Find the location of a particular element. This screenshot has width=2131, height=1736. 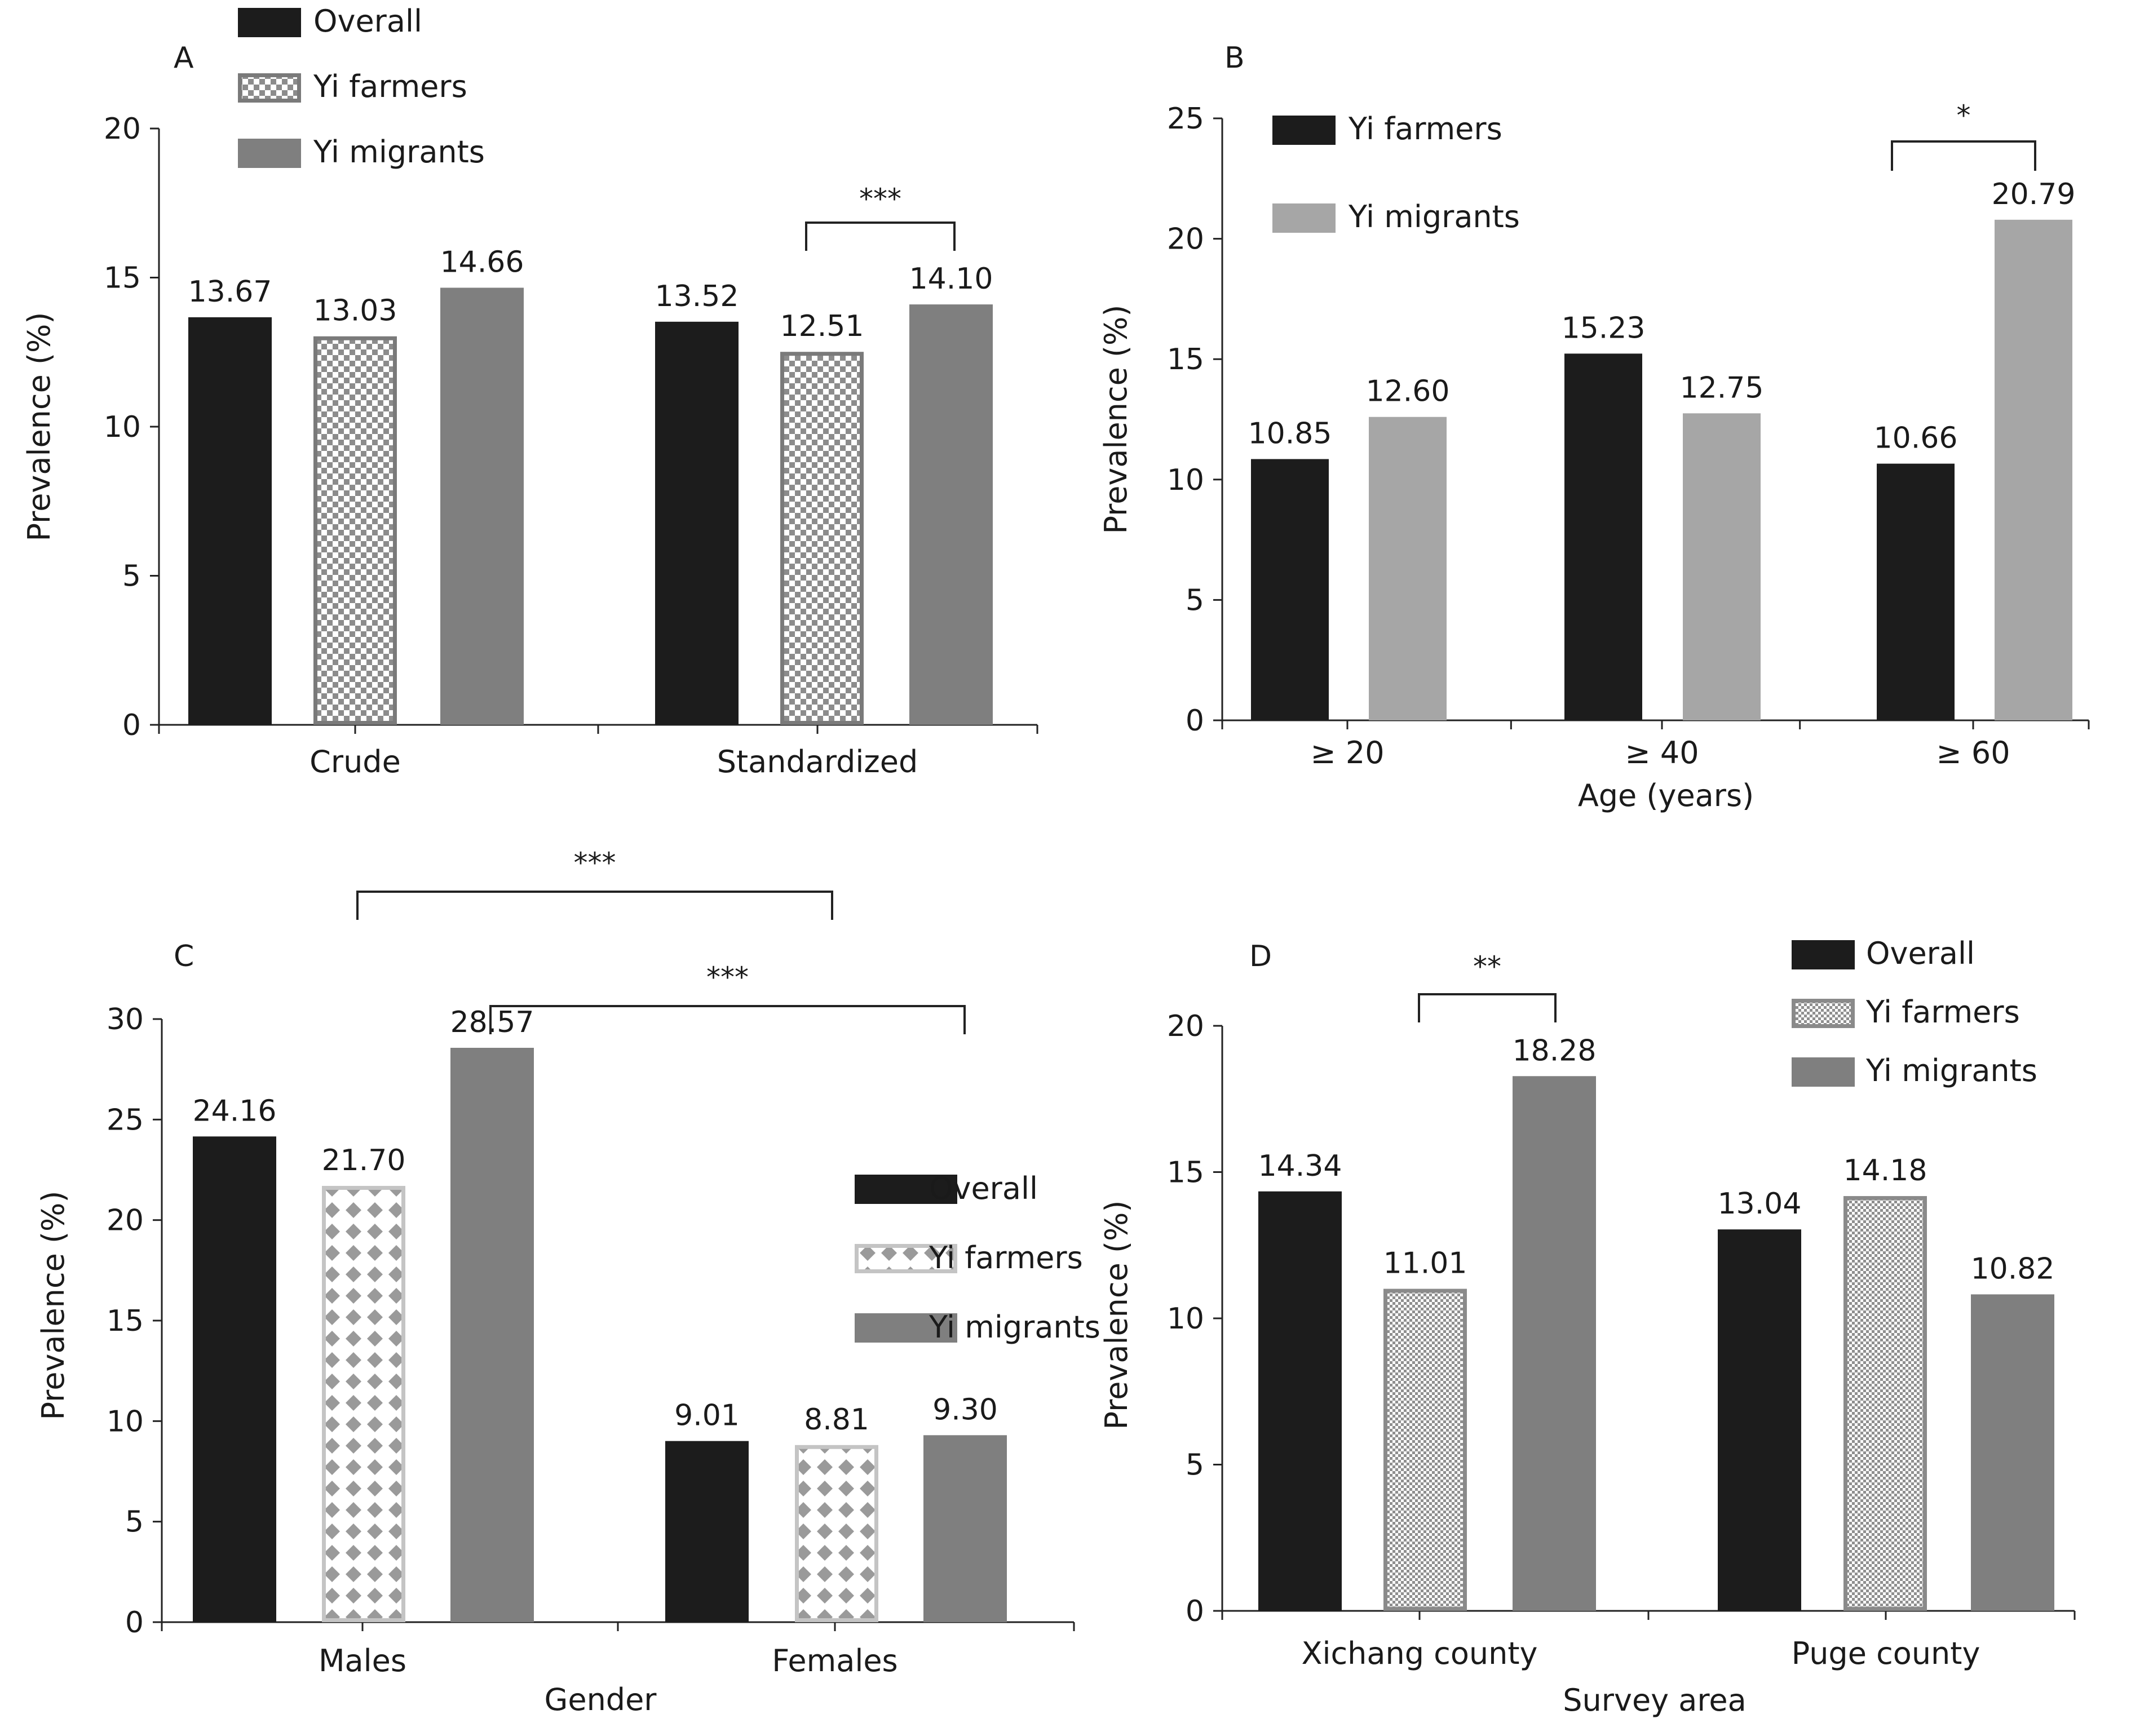

significance-bracket: ** is located at coordinates (1488, 986).